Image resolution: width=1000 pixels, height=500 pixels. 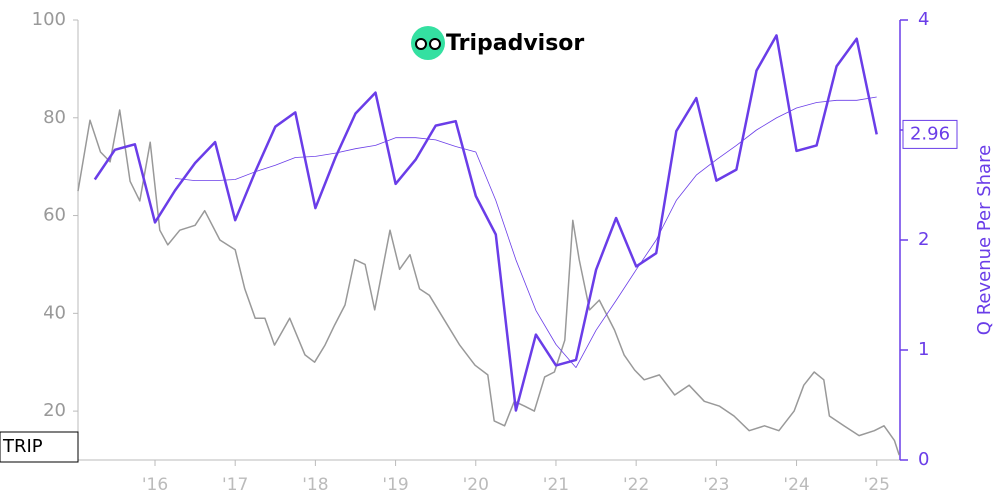 I want to click on y2-tick-label: 4, so click(x=923, y=19).